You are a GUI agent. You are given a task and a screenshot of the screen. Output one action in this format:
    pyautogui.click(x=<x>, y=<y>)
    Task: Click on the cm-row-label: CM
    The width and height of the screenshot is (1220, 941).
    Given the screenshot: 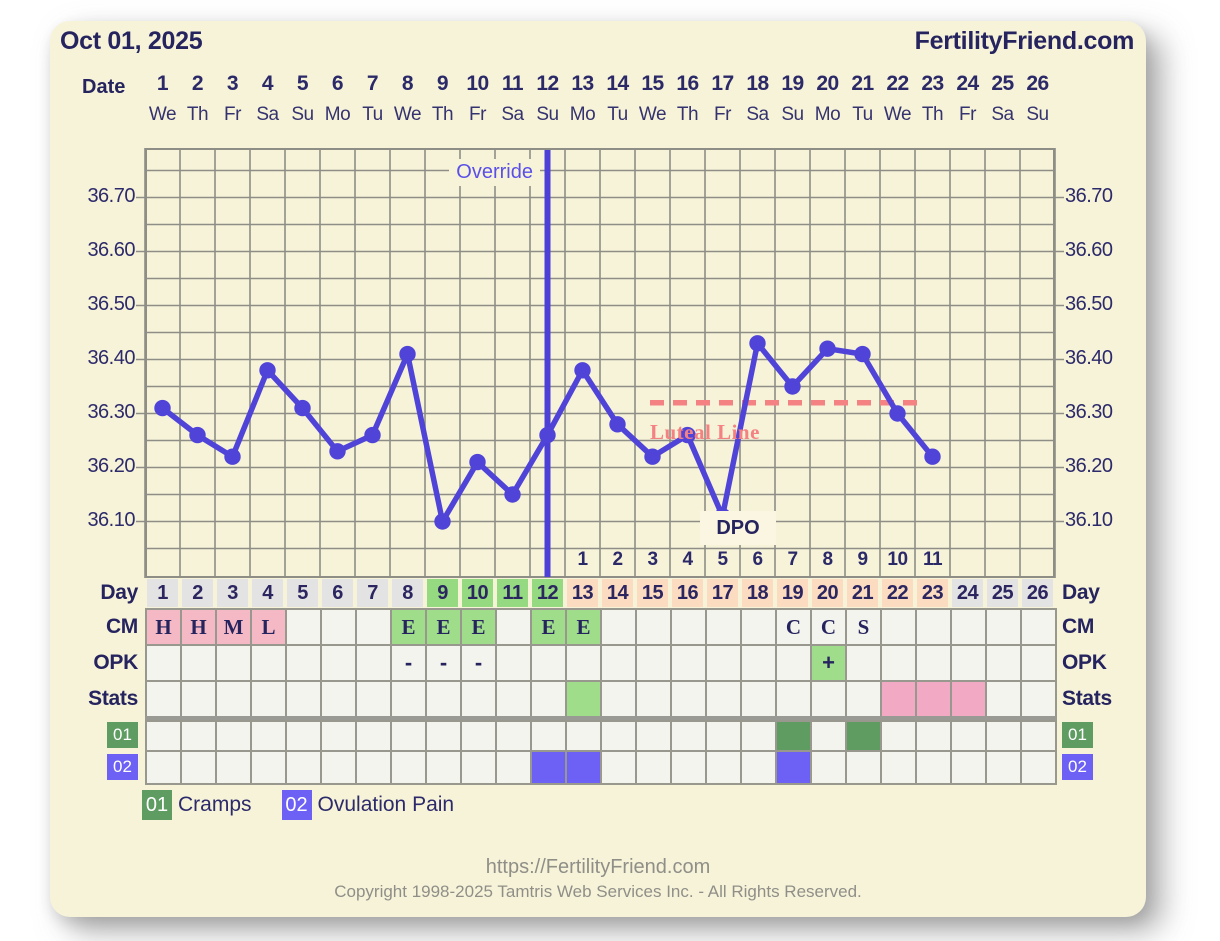 What is the action you would take?
    pyautogui.click(x=121, y=626)
    